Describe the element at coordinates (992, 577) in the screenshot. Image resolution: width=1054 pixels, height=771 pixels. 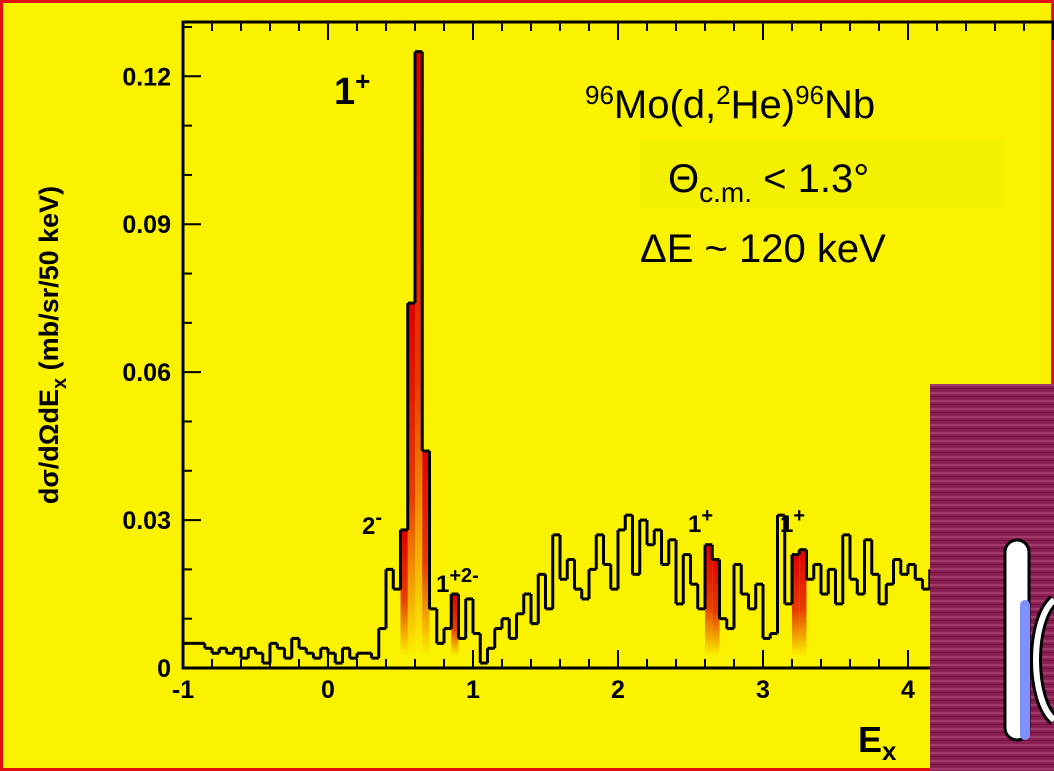
I see `overlay-image` at that location.